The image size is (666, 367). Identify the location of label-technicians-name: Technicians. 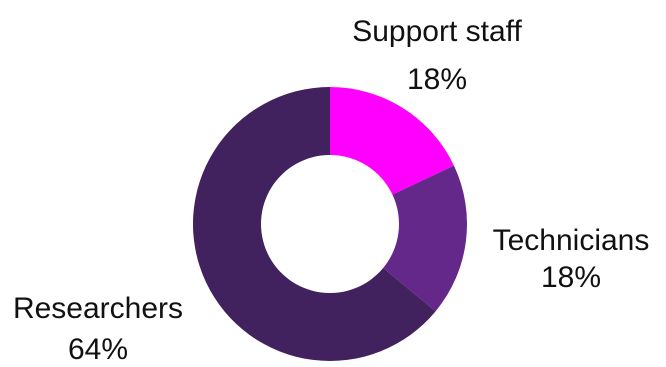
(571, 240).